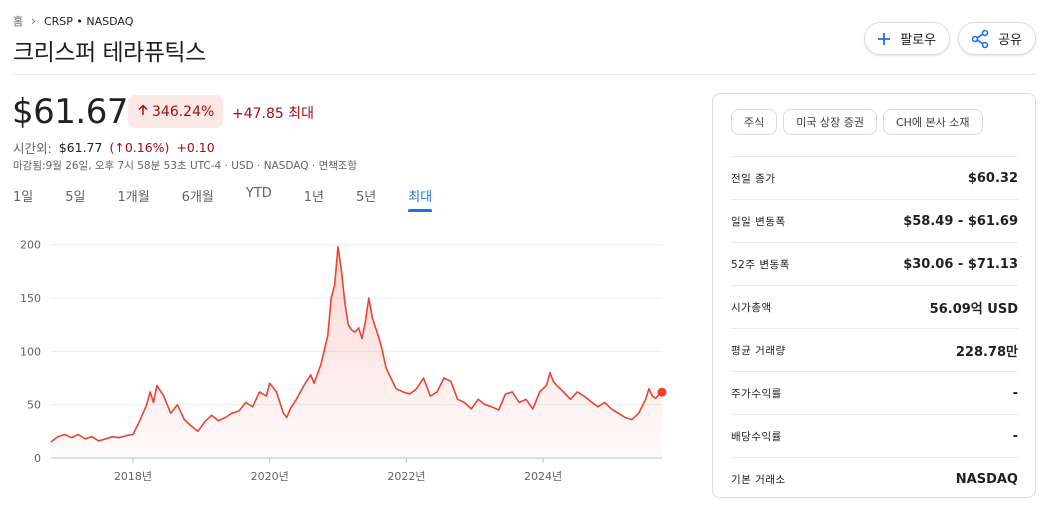 Image resolution: width=1044 pixels, height=505 pixels. I want to click on after-hours-quote: 시간외: $61.77 (↑0.16%) +0.10, so click(114, 147).